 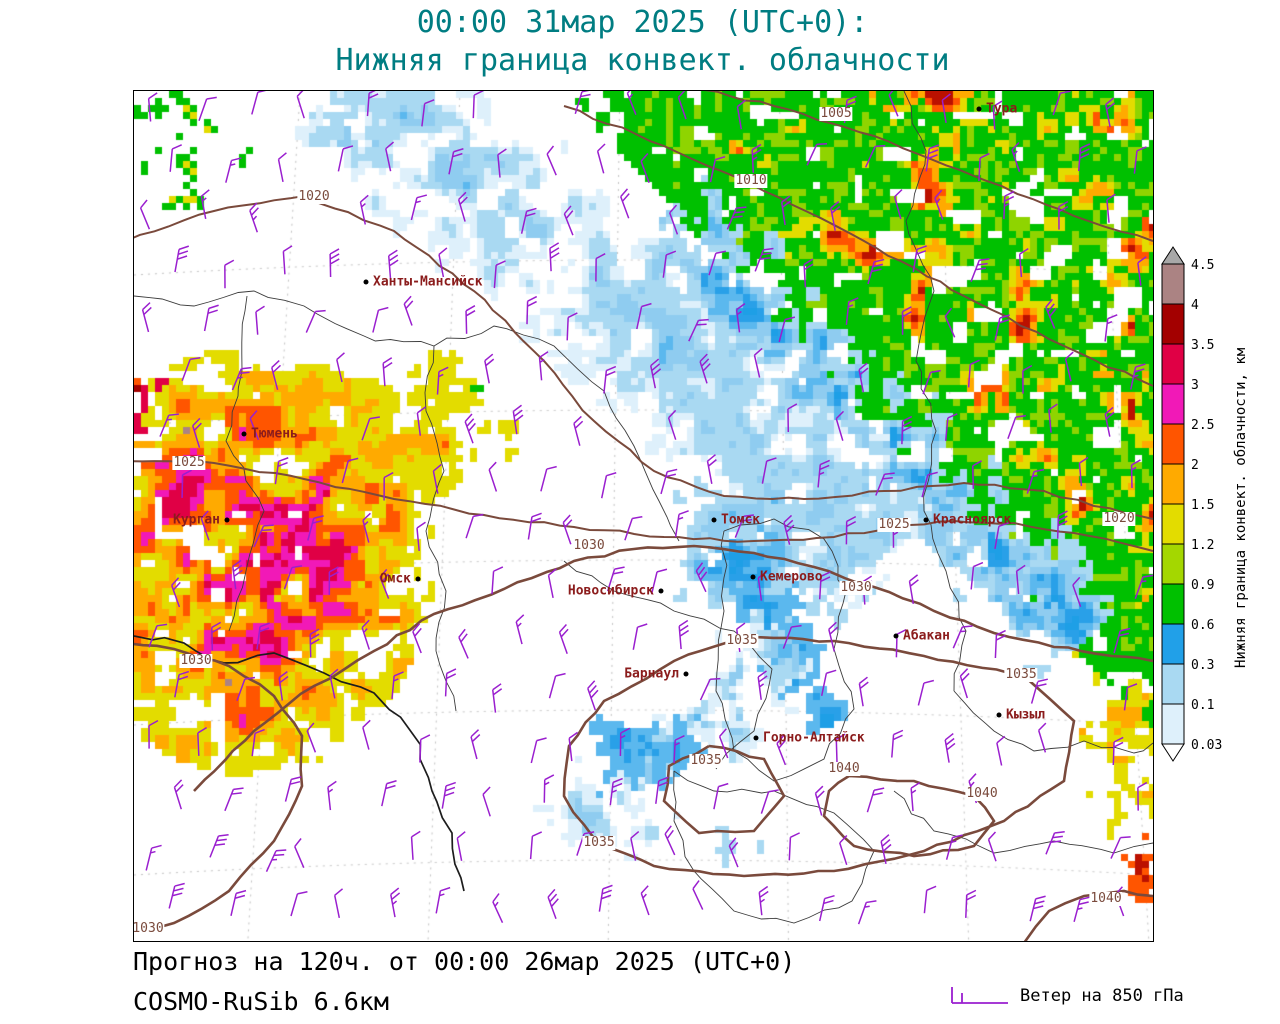 What do you see at coordinates (1102, 996) in the screenshot?
I see `wind-legend-label: Ветер на 850 гПа` at bounding box center [1102, 996].